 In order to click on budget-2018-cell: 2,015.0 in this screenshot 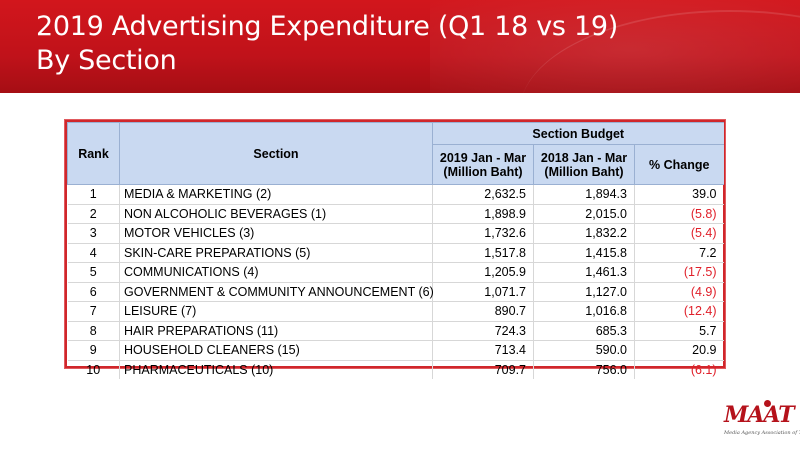, I will do `click(584, 214)`.